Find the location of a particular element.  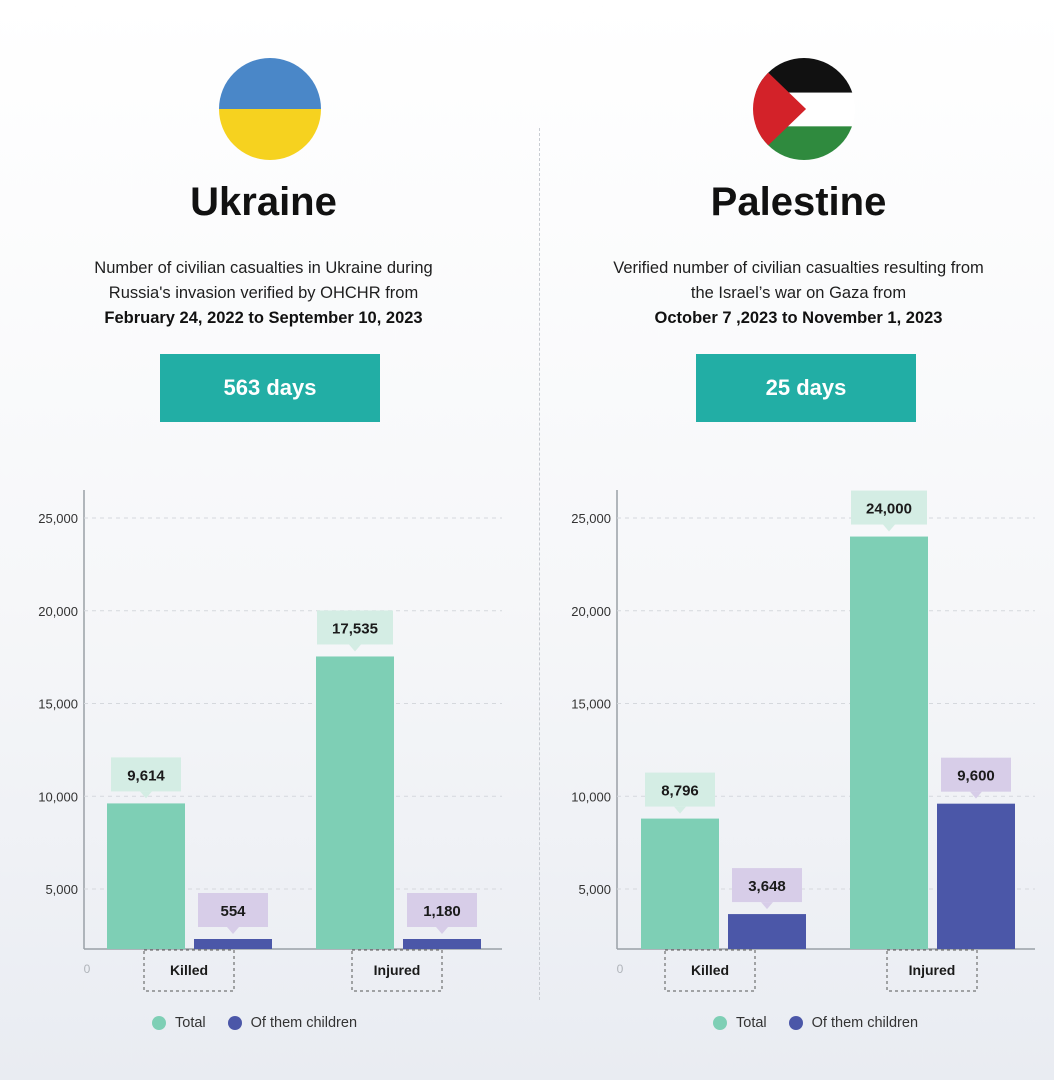

data-label: 3,648 is located at coordinates (767, 886).